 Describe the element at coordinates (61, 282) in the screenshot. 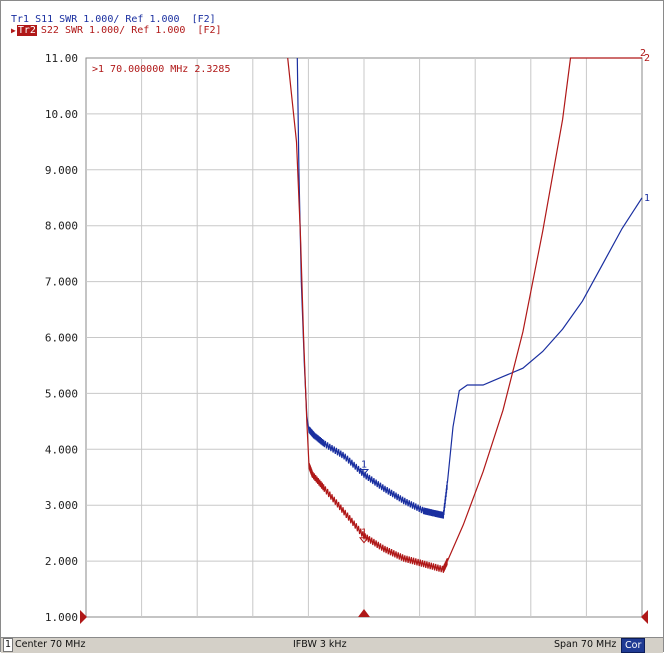

I see `y-tick-label: 7.000` at that location.